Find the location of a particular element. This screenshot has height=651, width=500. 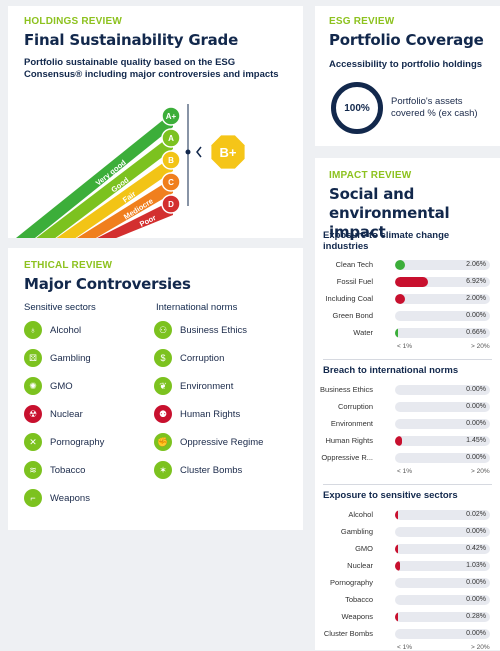

impact-row: Tobacco 0.00% is located at coordinates (407, 600).